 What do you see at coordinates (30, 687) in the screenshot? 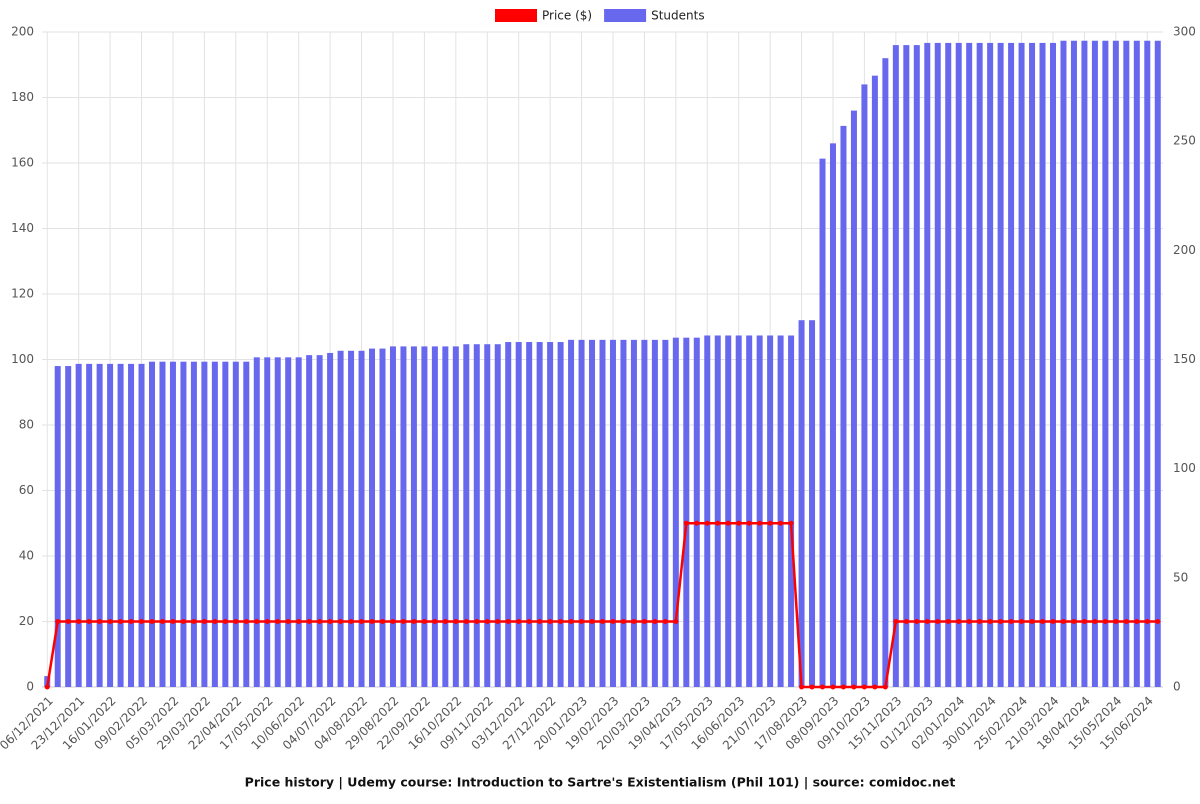
I see `y-tick-label: 0` at bounding box center [30, 687].